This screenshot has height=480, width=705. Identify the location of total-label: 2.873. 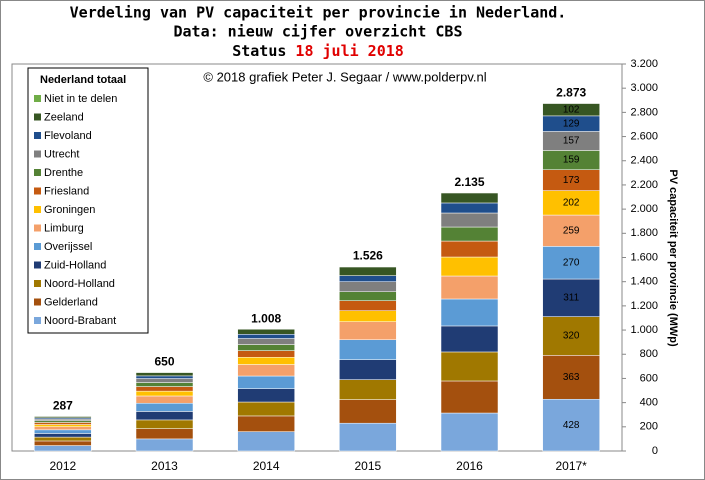
(571, 93).